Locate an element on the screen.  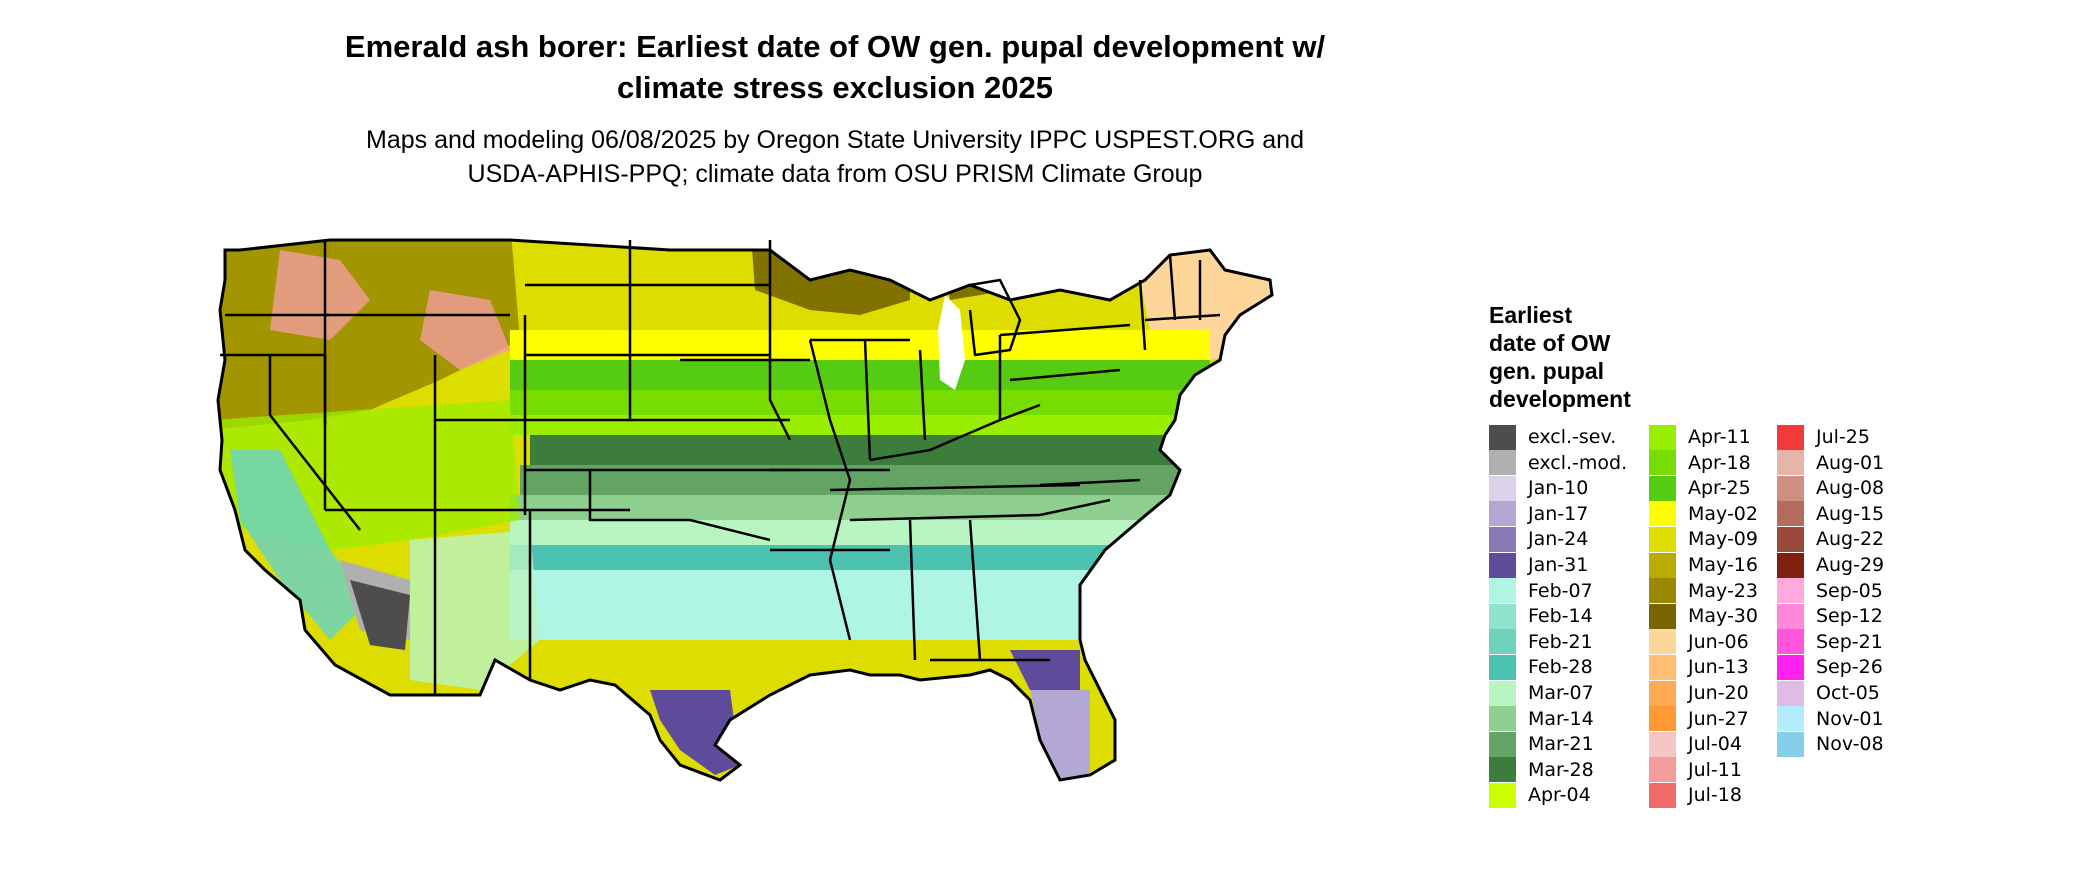
legend-label: Jan-10 is located at coordinates (1558, 488).